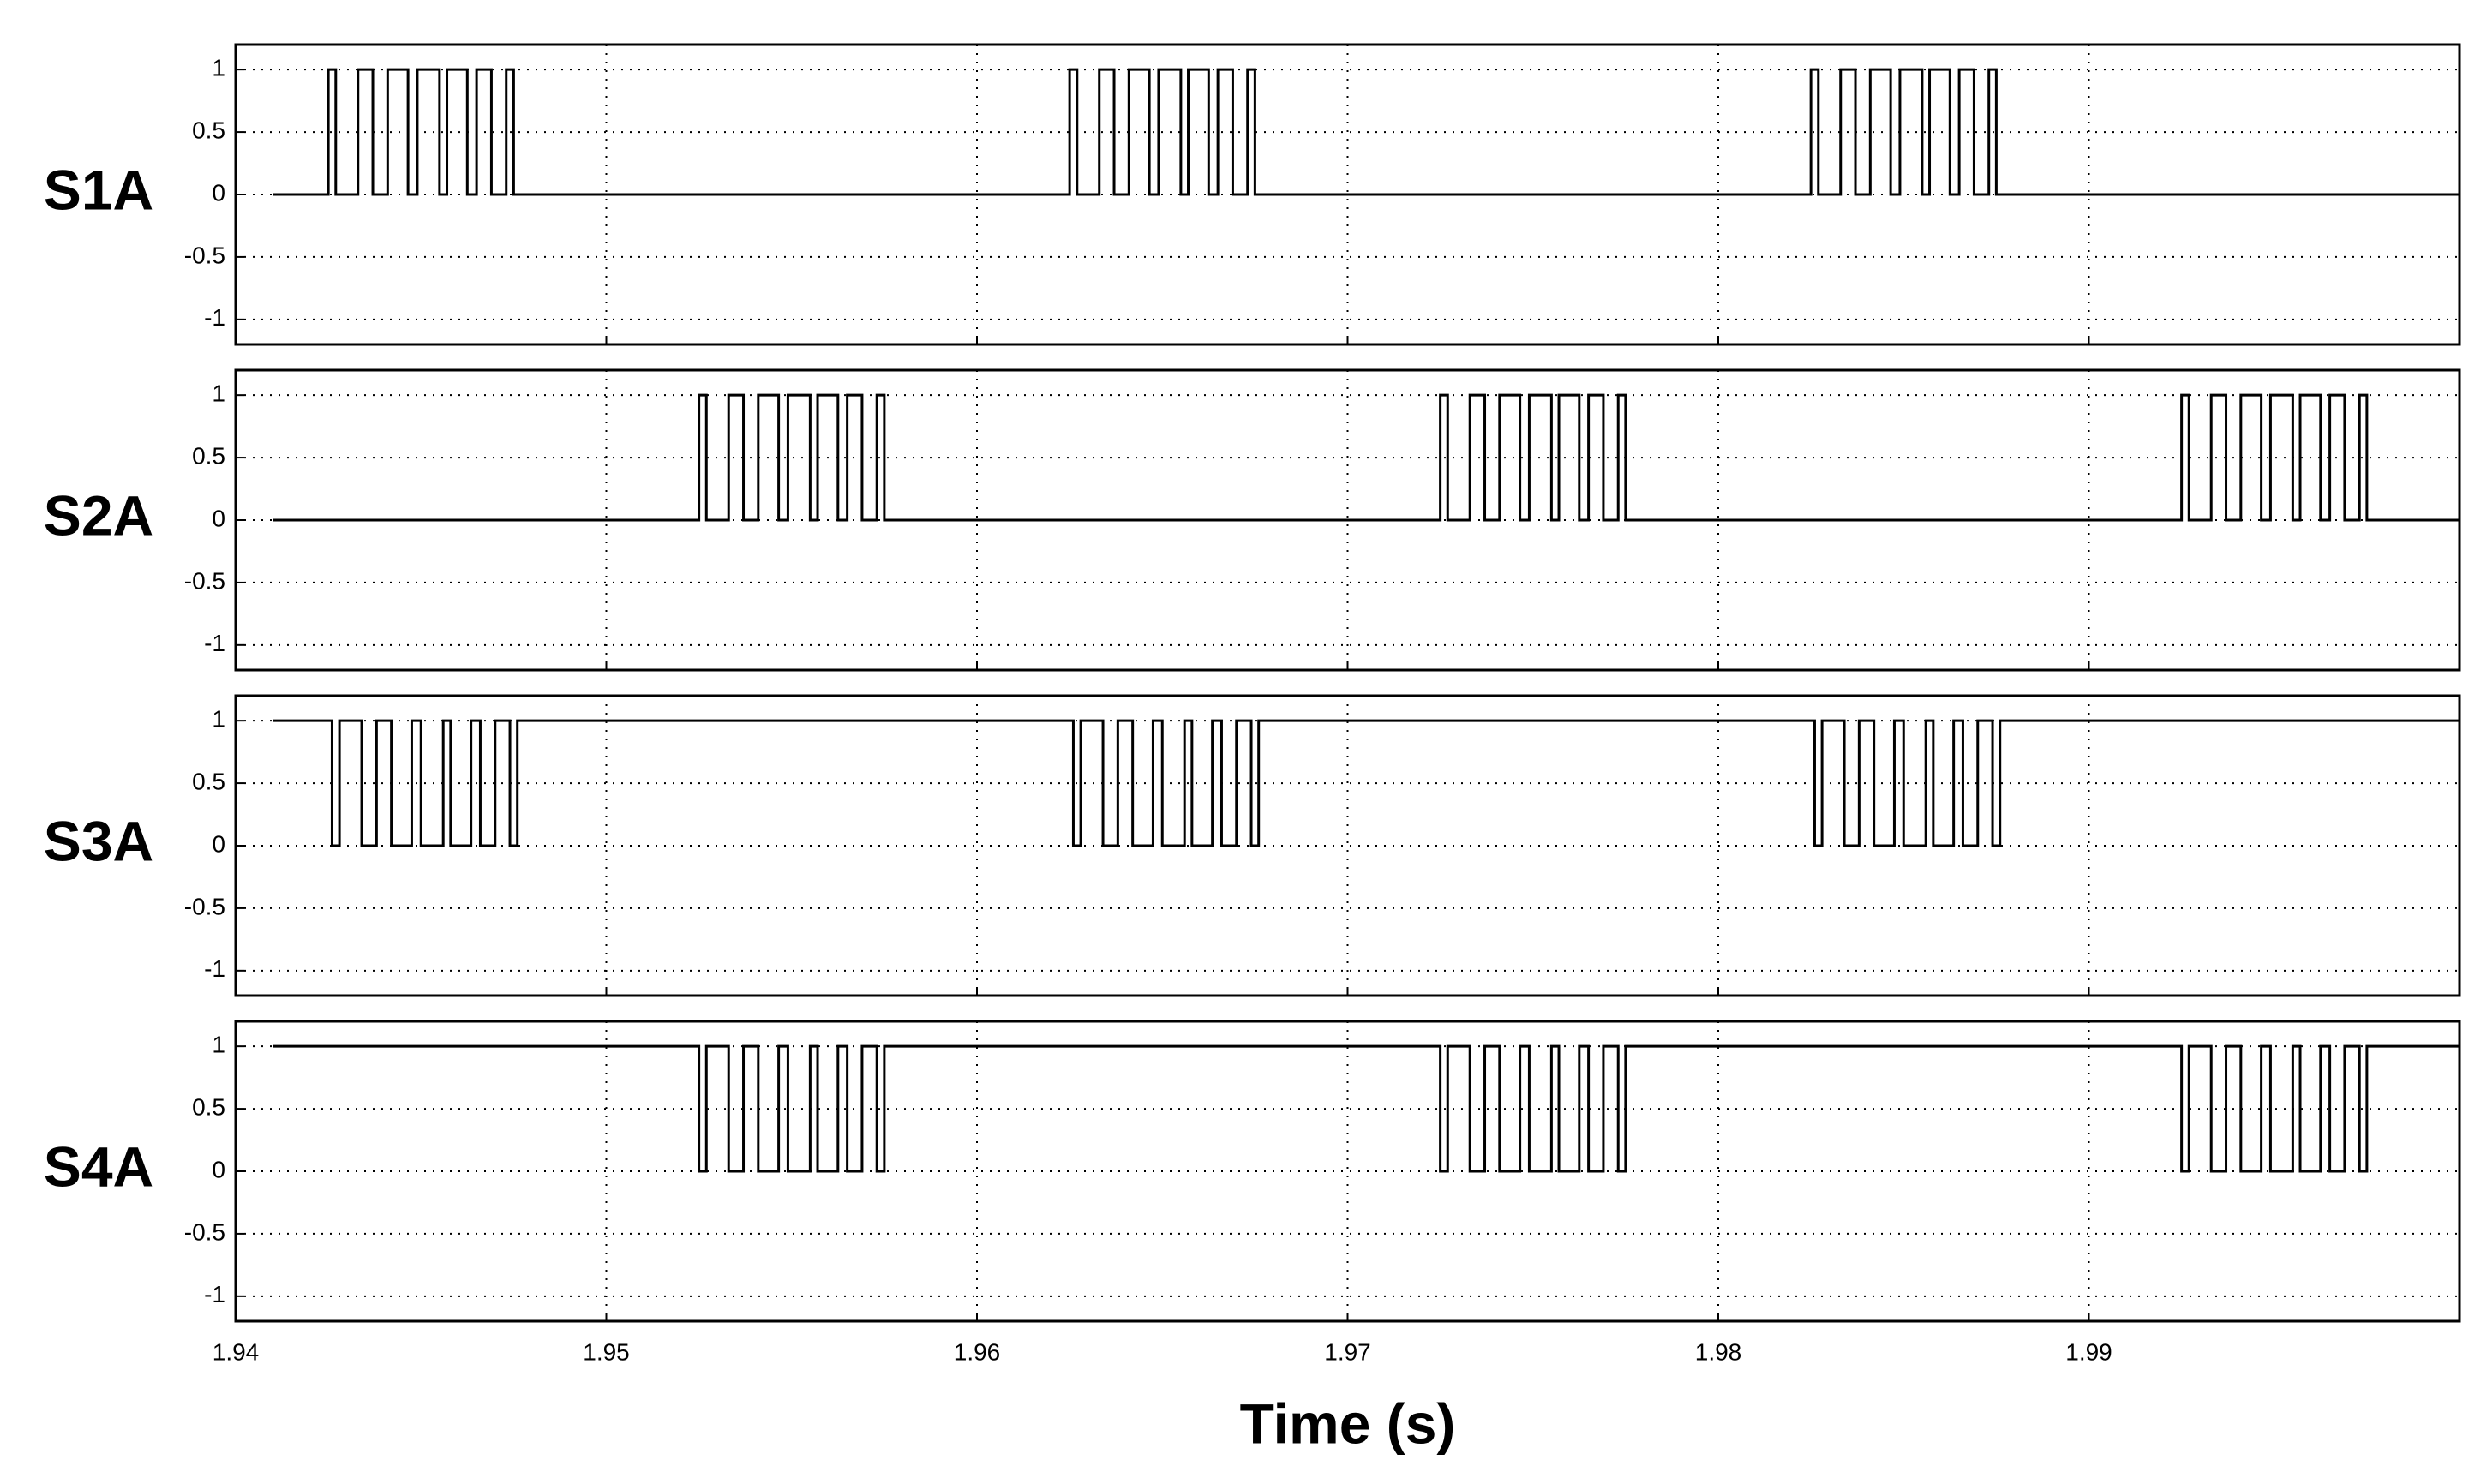  Describe the element at coordinates (98, 515) in the screenshot. I see `y-axis-label: S2A` at that location.